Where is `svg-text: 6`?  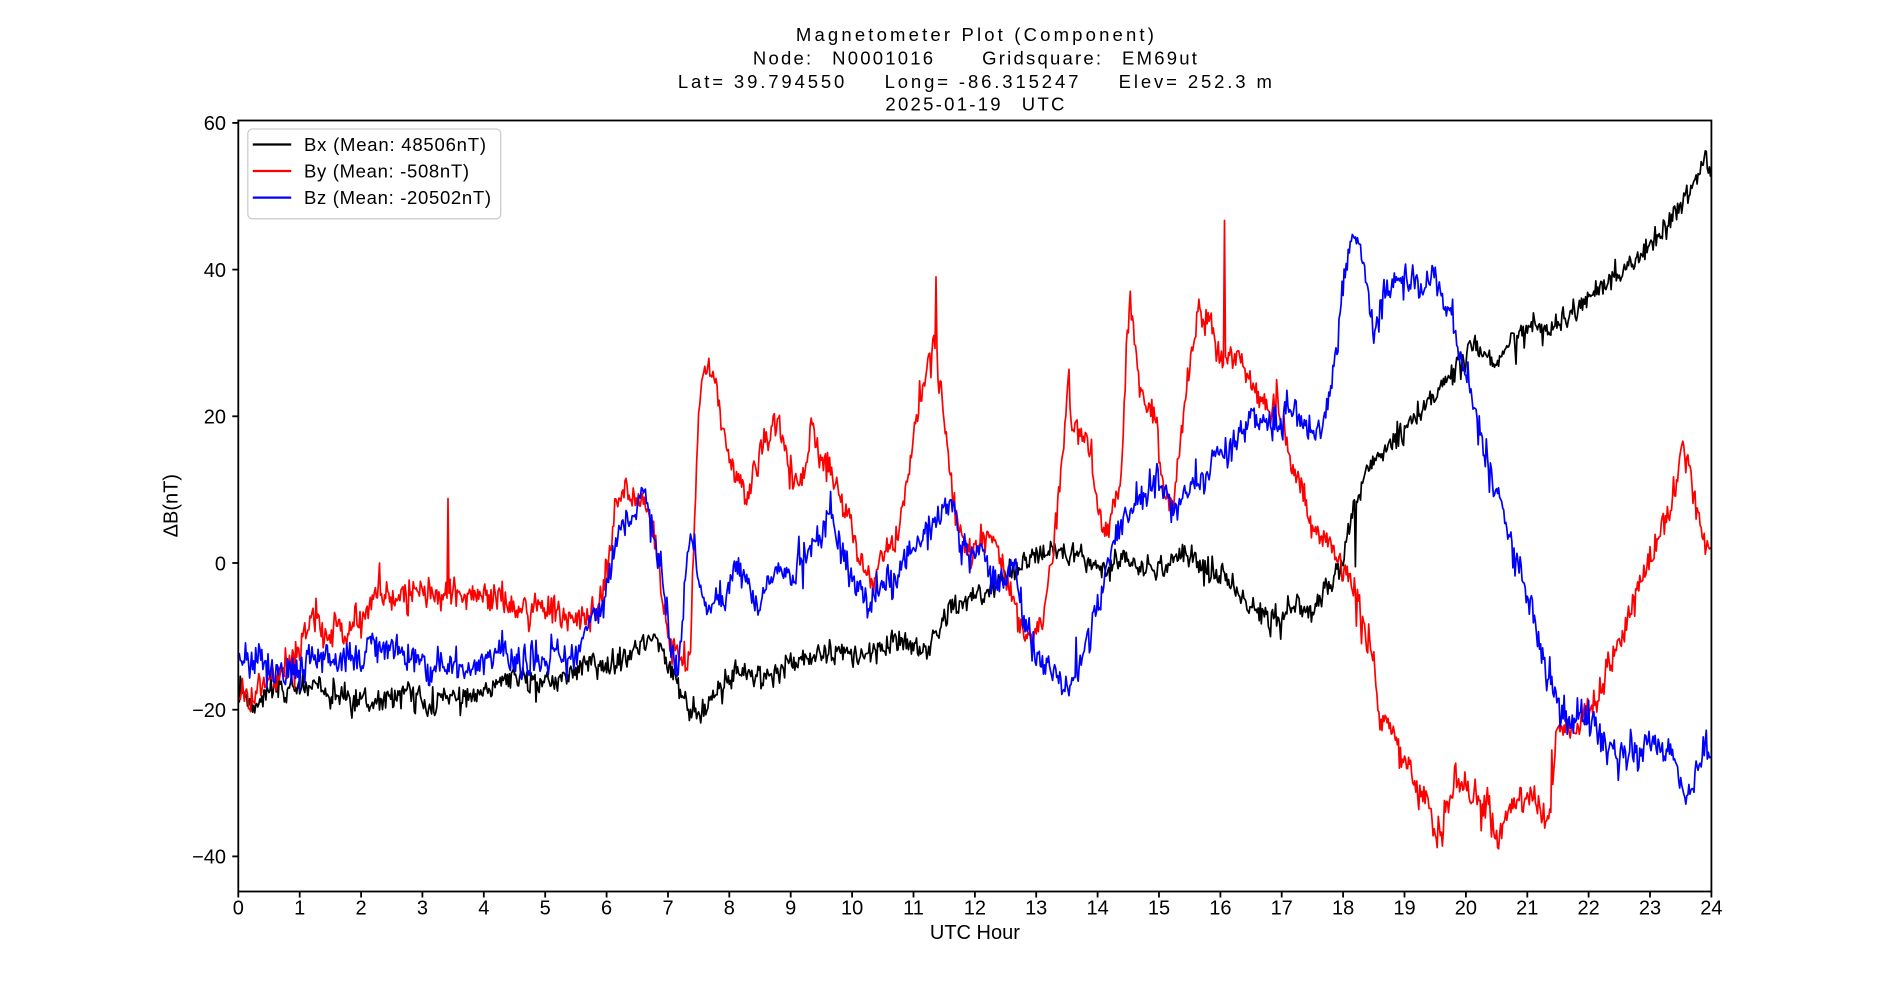 svg-text: 6 is located at coordinates (606, 909).